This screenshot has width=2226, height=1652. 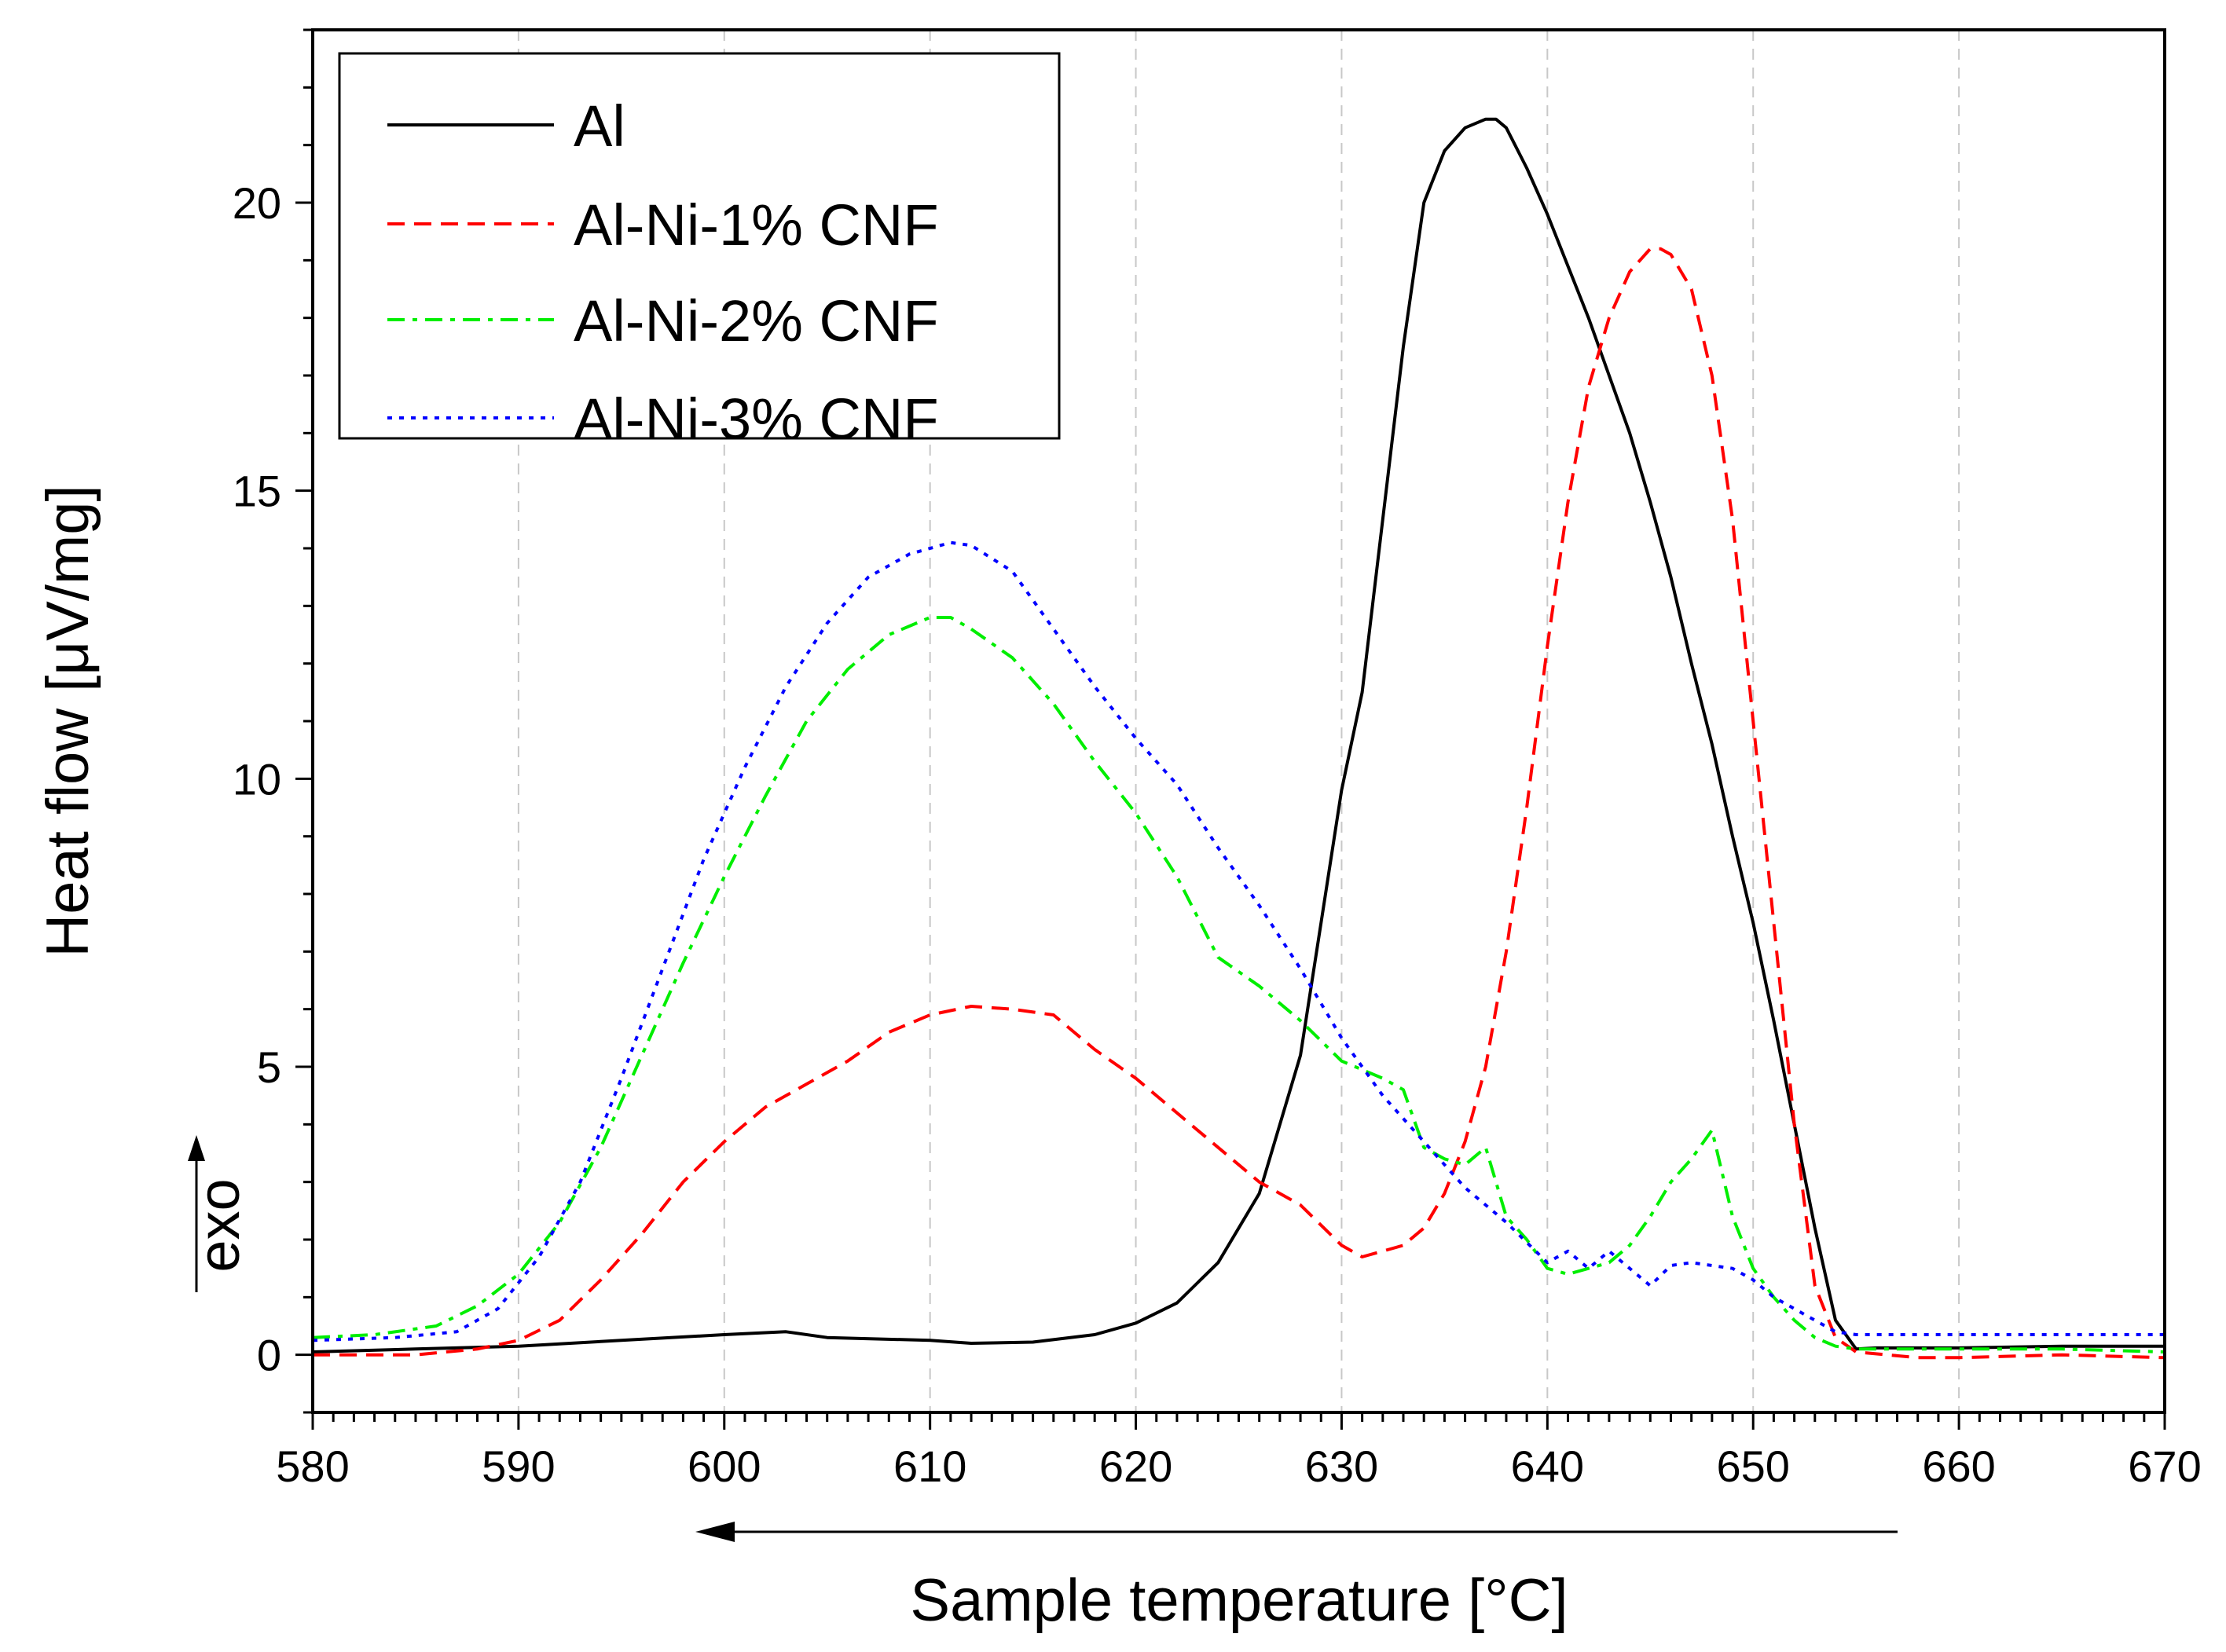 I want to click on y-tick-label: 15, so click(x=257, y=491).